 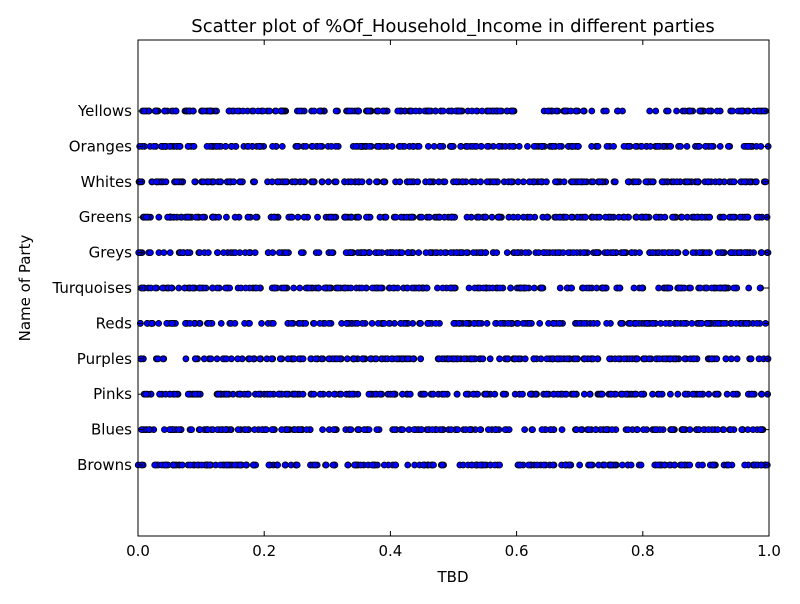 I want to click on y-tick-label: Purples, so click(x=104, y=359).